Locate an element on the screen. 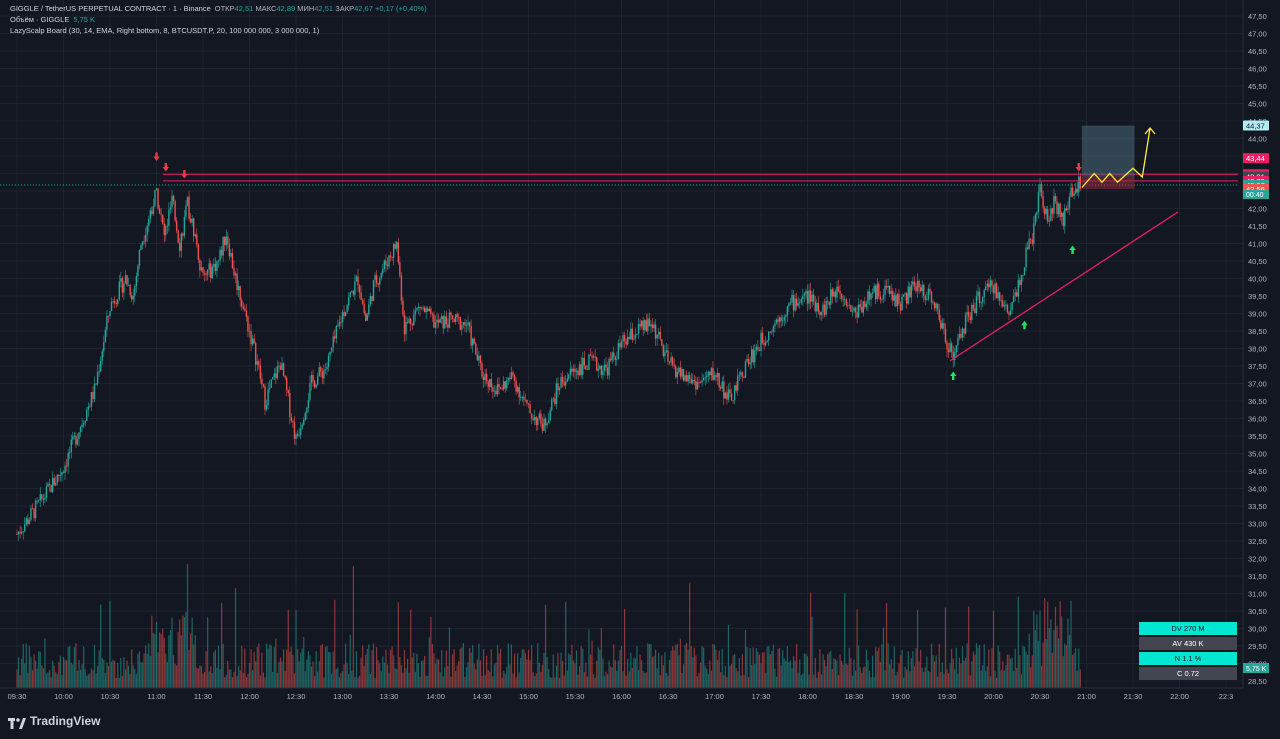 The image size is (1280, 739). arrow-down-icon is located at coordinates (184, 174).